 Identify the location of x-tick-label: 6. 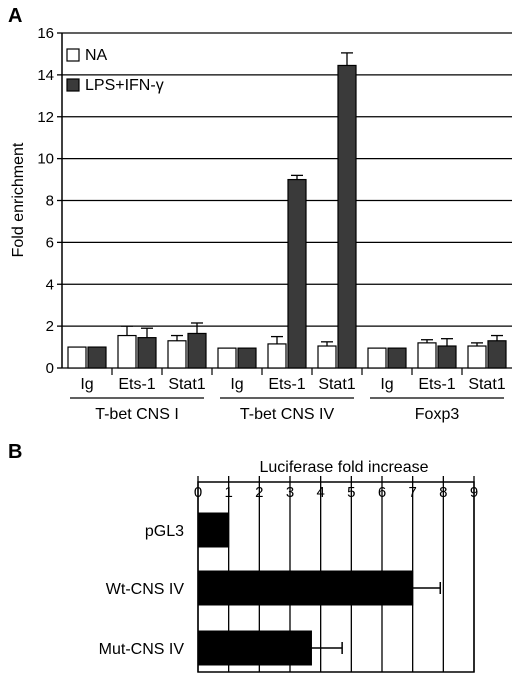
(382, 492).